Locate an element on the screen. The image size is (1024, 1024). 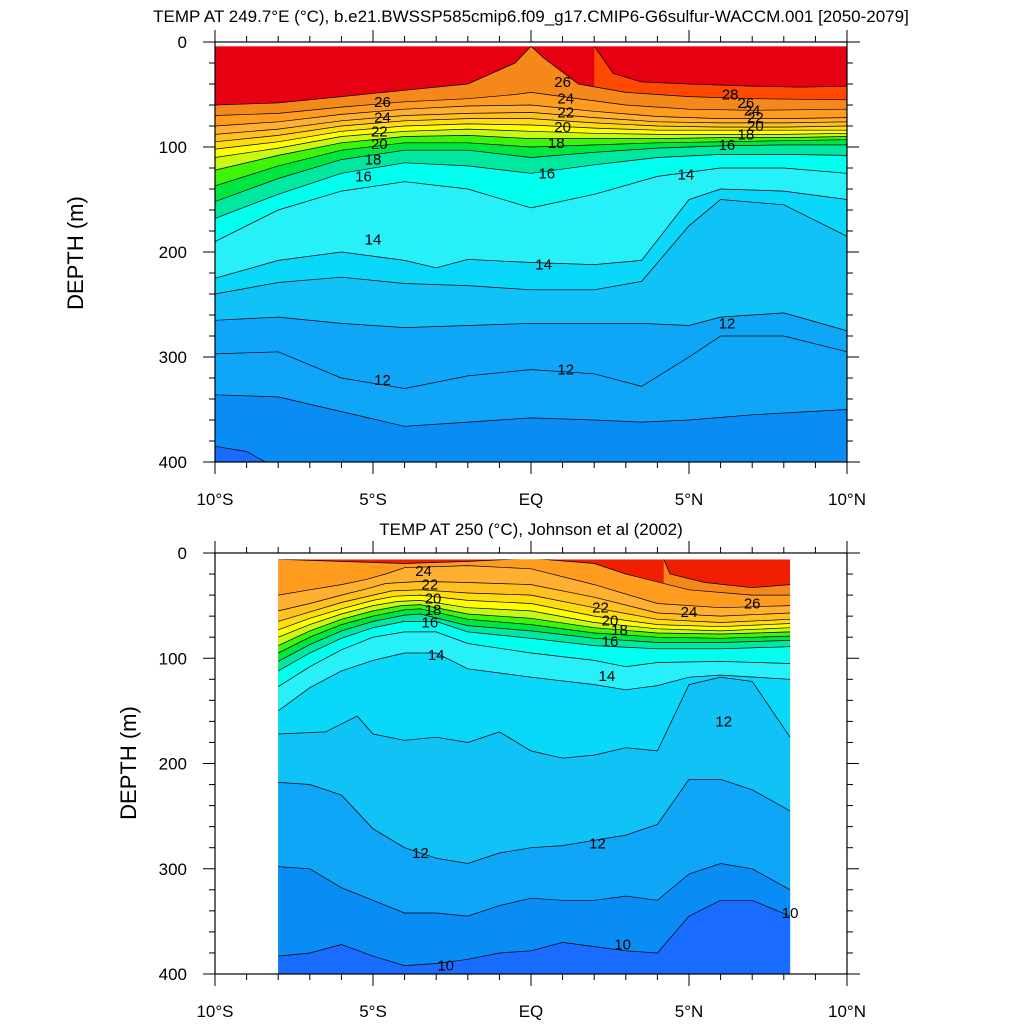
contour-label: 28 is located at coordinates (730, 95).